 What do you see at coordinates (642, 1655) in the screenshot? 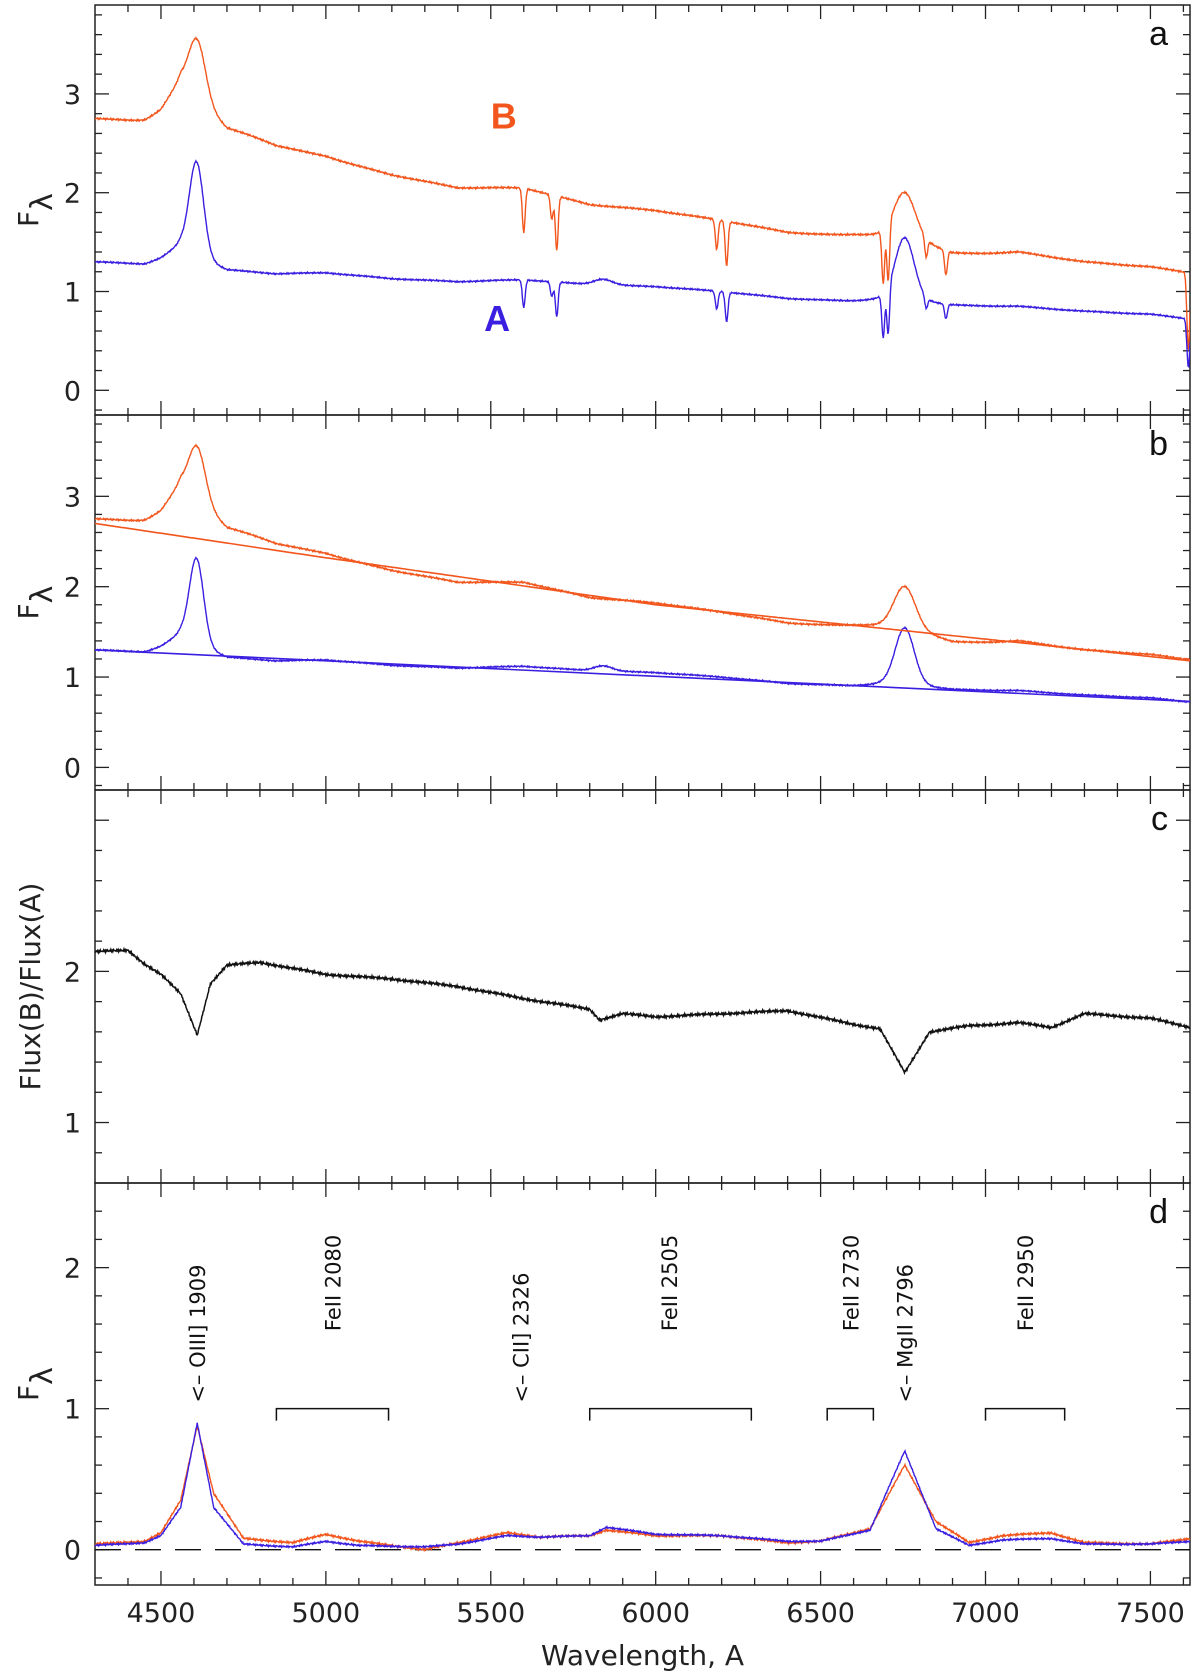
I see `x-axis-title: Wavelength, A` at bounding box center [642, 1655].